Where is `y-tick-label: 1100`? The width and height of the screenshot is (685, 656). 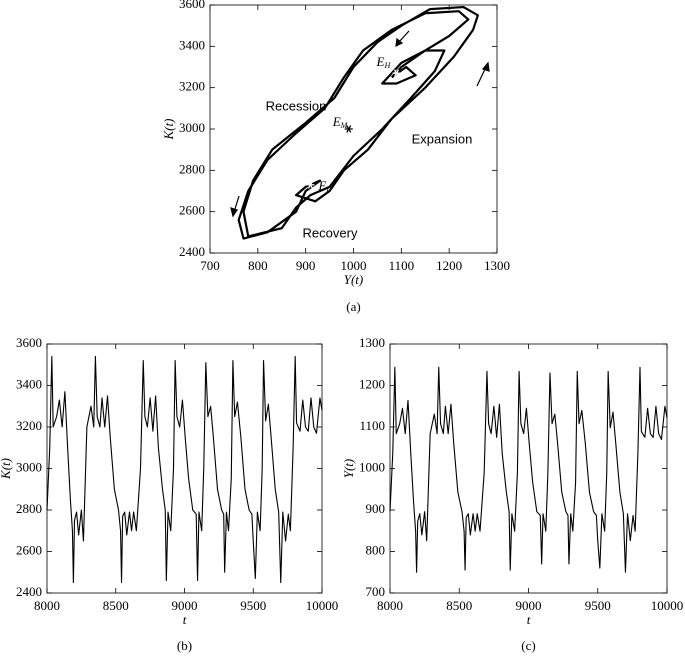 y-tick-label: 1100 is located at coordinates (372, 425).